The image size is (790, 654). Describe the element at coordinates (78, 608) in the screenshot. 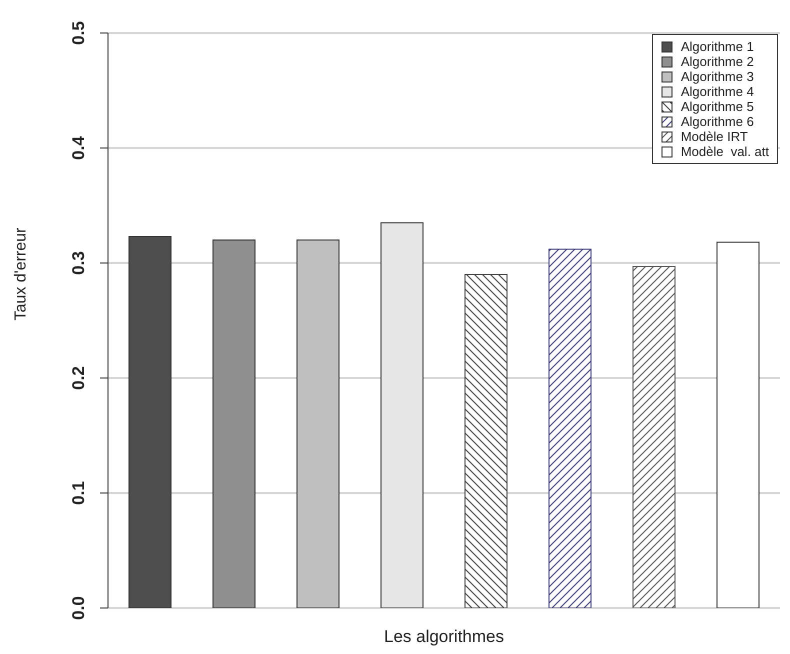

I see `y-tick-label: 0.0` at that location.